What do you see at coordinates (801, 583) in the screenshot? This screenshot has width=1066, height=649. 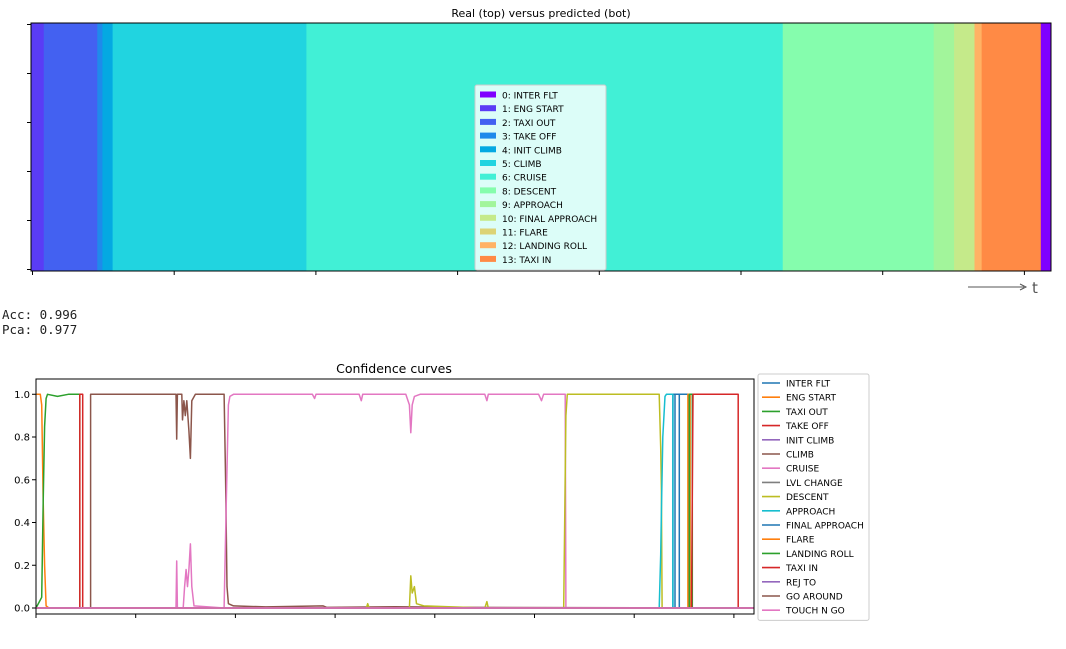 I see `conf-legend-label: REJ TO` at bounding box center [801, 583].